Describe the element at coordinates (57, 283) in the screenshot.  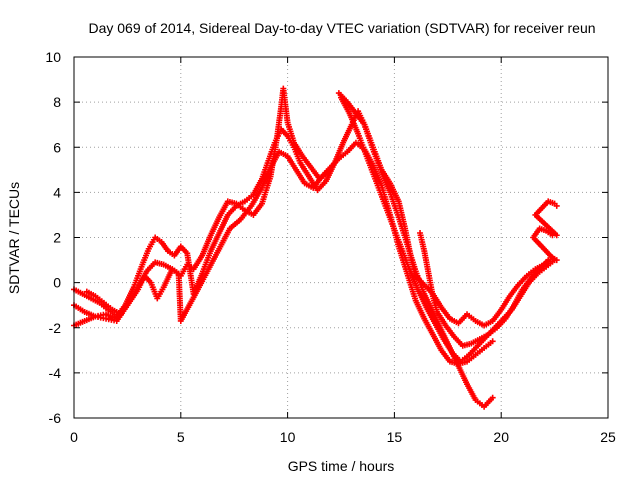
I see `y-tick-label: 0` at that location.